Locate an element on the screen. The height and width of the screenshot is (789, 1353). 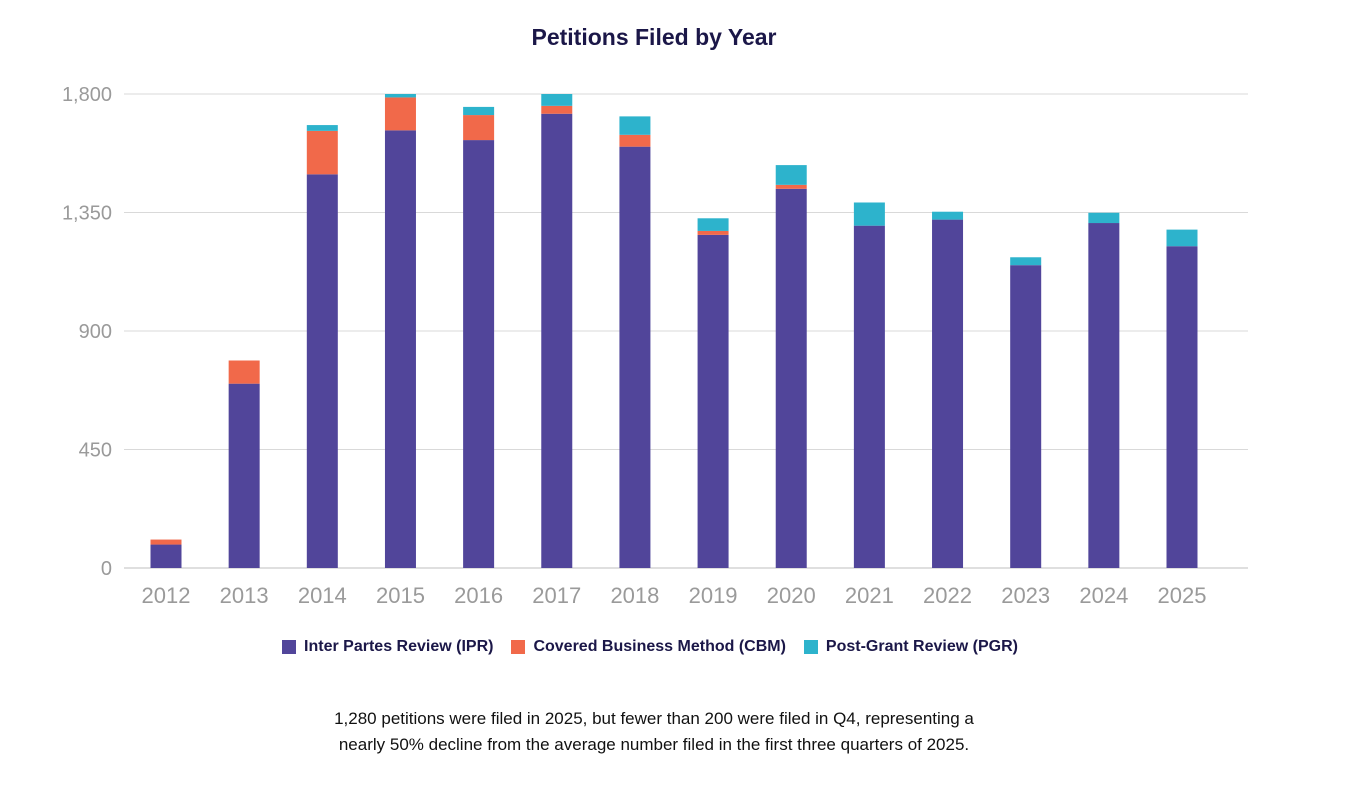
legend-item-ipr: Inter Partes Review (IPR) is located at coordinates (387, 647).